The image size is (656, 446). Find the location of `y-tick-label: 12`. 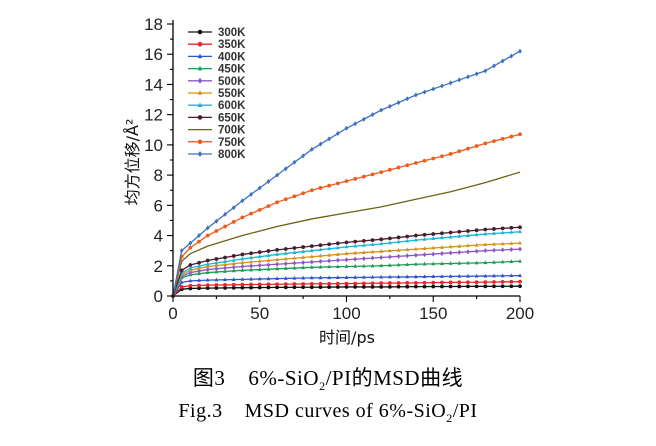

y-tick-label: 12 is located at coordinates (153, 115).